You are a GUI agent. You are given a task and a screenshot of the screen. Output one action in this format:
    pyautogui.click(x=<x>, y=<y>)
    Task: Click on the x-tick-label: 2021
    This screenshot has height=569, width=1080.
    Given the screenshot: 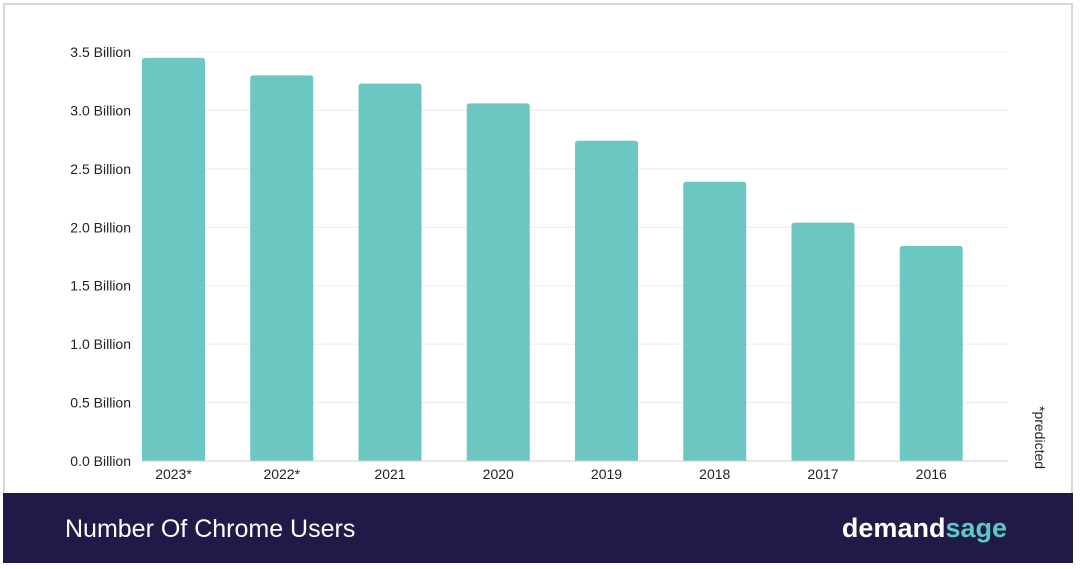 What is the action you would take?
    pyautogui.click(x=389, y=474)
    